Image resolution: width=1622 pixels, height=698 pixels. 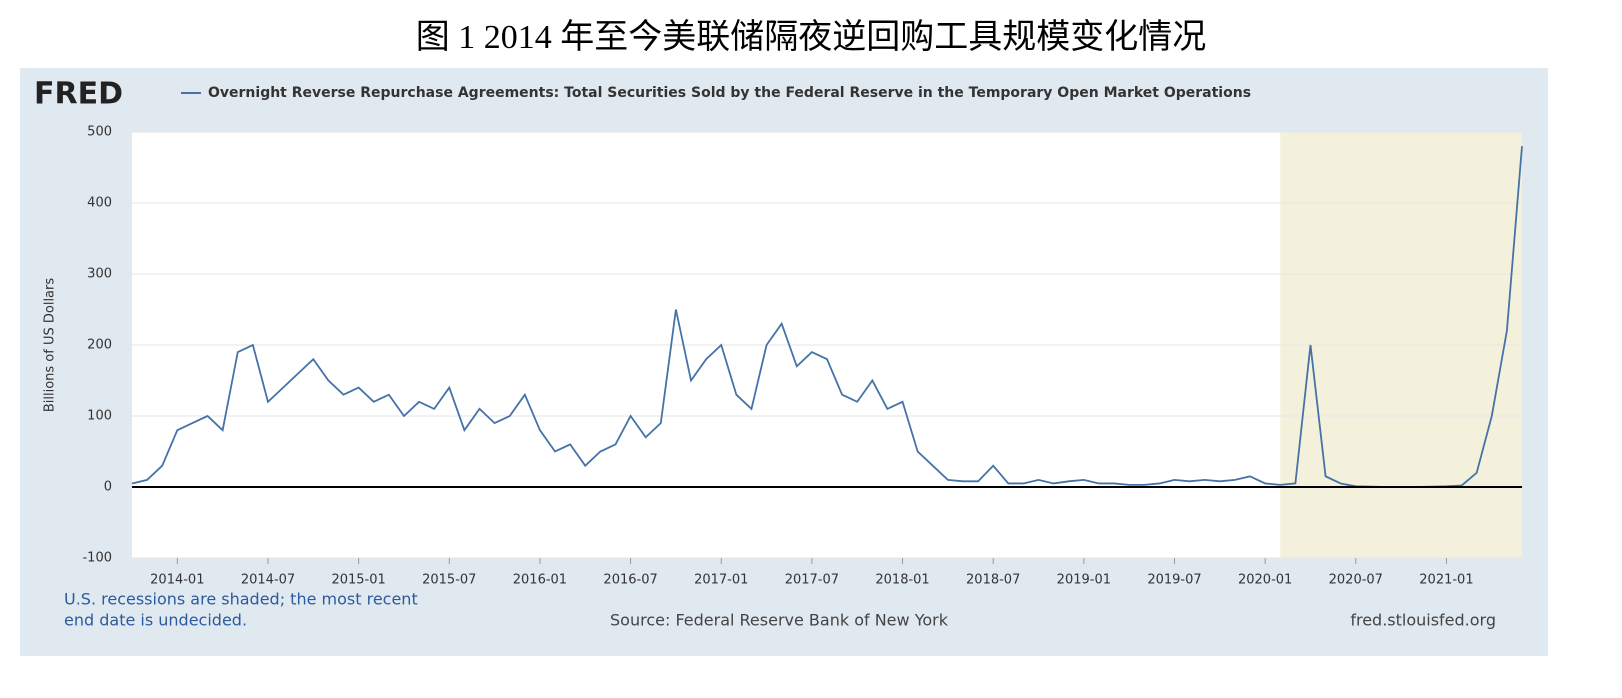 I want to click on x-tick-label: 2021-01, so click(x=1446, y=580).